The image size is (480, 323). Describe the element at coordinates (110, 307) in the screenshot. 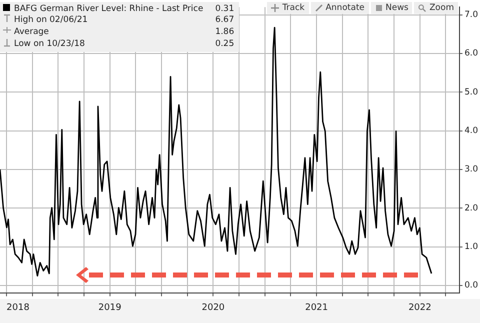

I see `x-tick-label: 2019` at that location.